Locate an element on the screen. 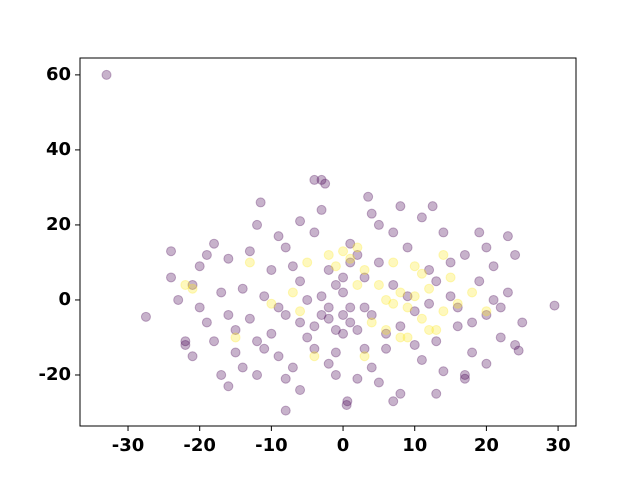 The width and height of the screenshot is (640, 484). x-tick-label: 0 is located at coordinates (343, 445).